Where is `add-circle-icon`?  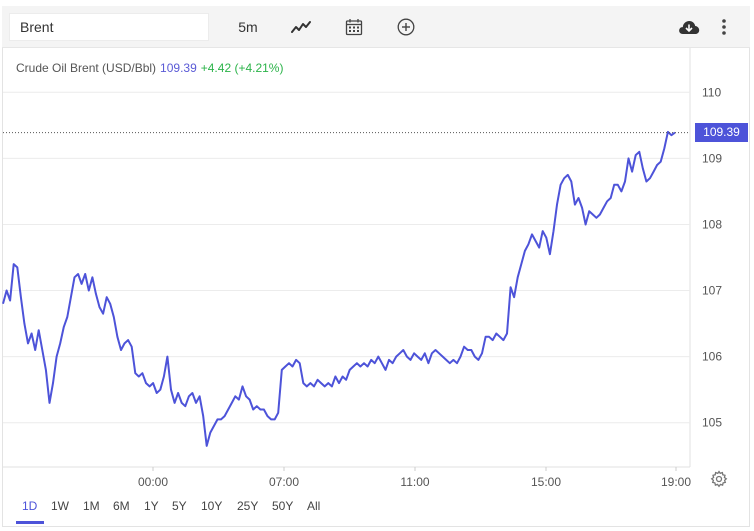 add-circle-icon is located at coordinates (406, 27).